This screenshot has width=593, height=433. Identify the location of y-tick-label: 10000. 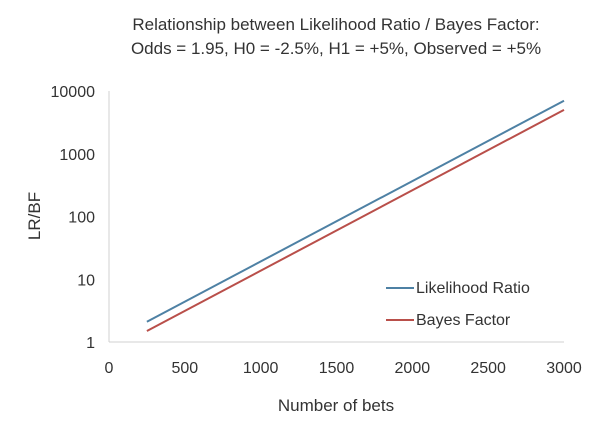
(73, 92).